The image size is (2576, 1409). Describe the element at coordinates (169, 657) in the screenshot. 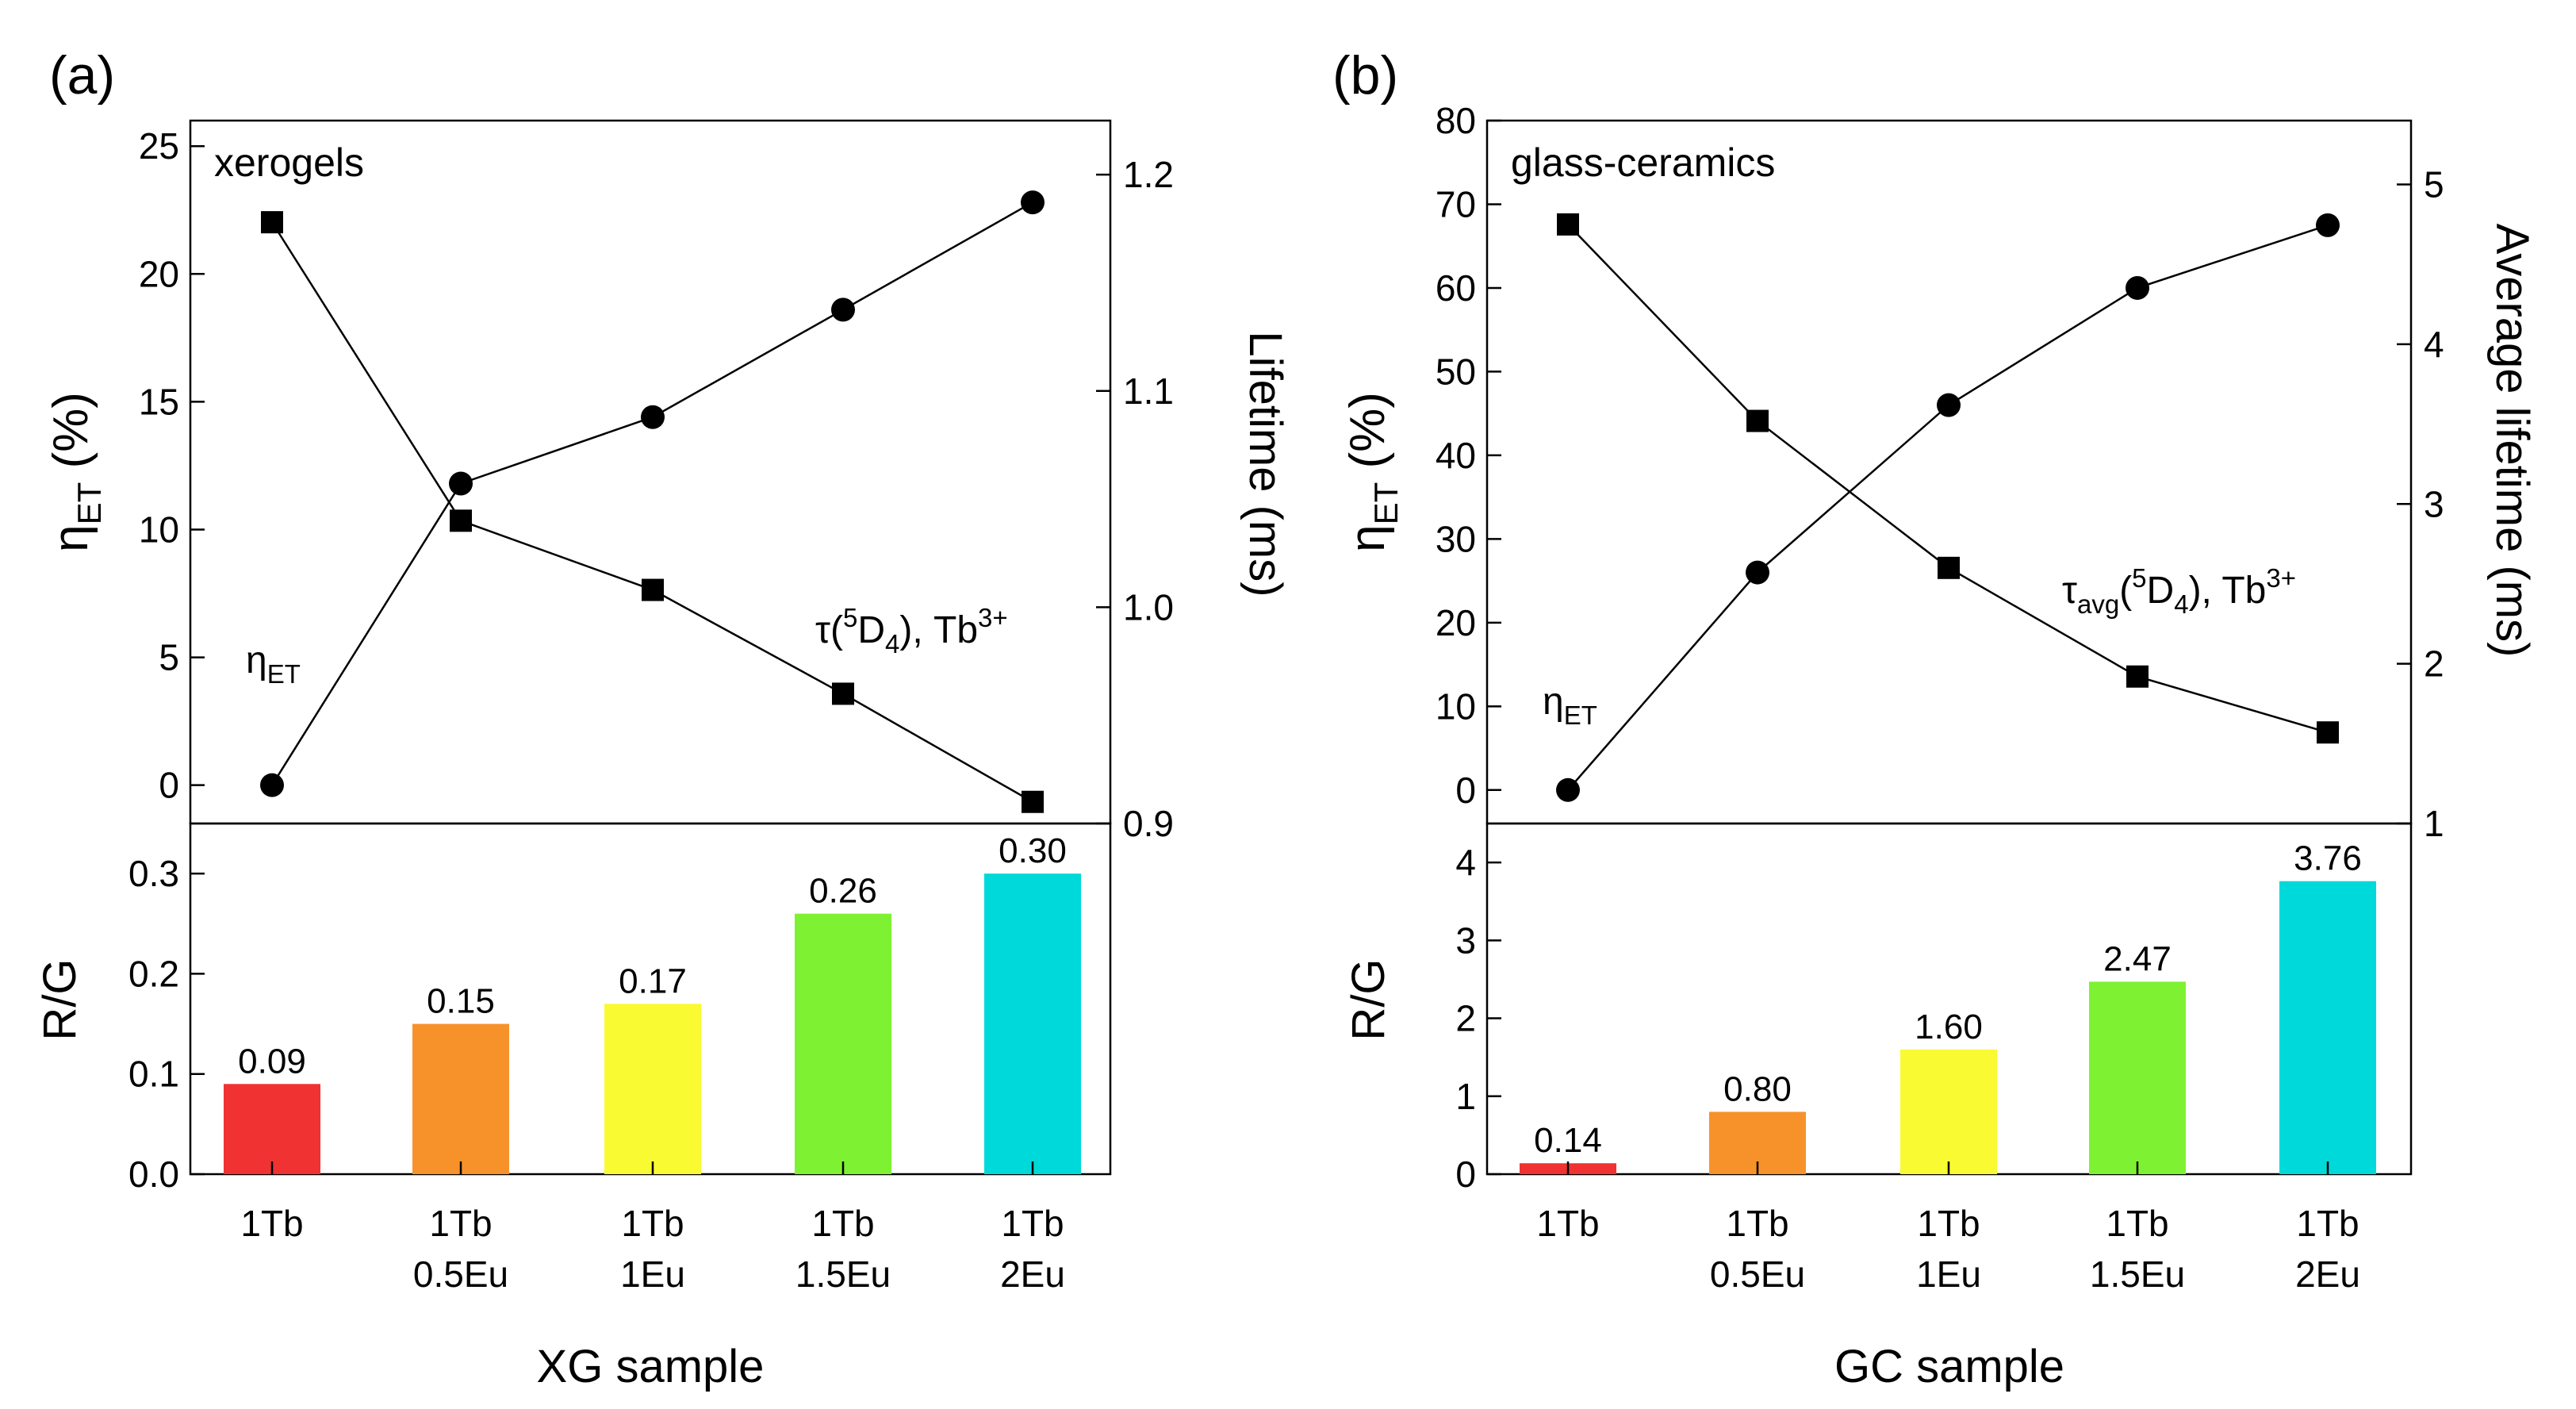

I see `left-axis-tick-label: 5` at that location.